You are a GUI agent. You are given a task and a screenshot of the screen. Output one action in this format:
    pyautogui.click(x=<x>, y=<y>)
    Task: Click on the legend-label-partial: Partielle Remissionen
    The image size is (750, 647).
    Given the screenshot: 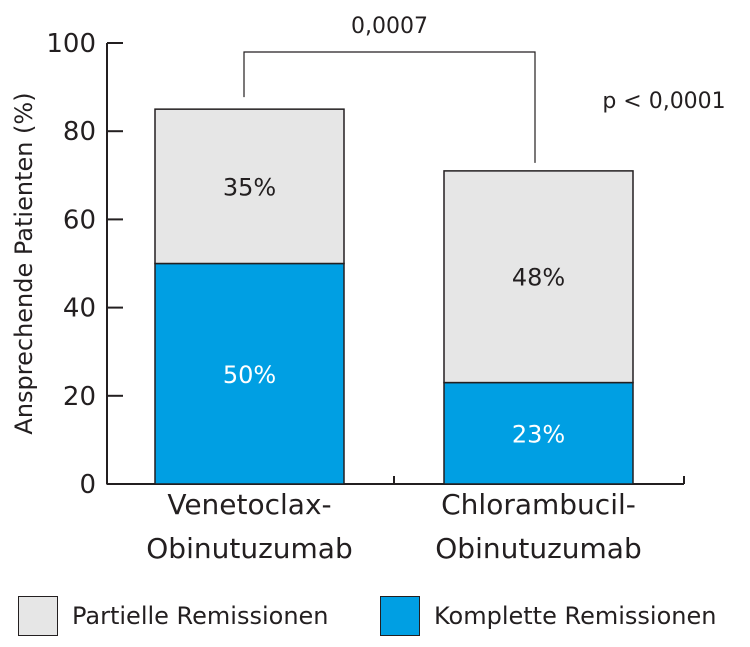 What is the action you would take?
    pyautogui.click(x=200, y=616)
    